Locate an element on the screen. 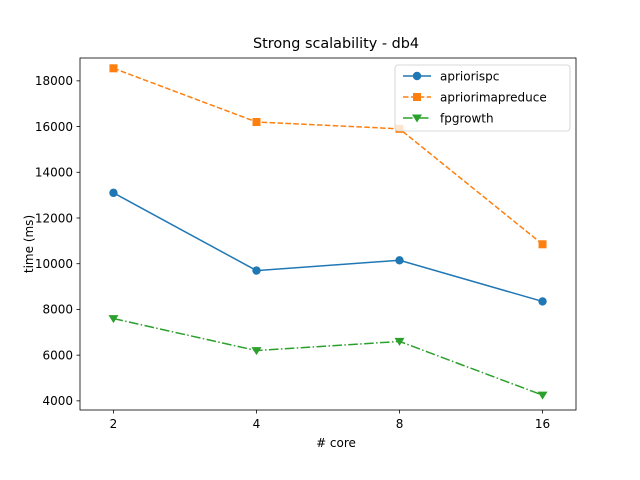 The width and height of the screenshot is (640, 480). y-tick-label: 8000 is located at coordinates (57, 310).